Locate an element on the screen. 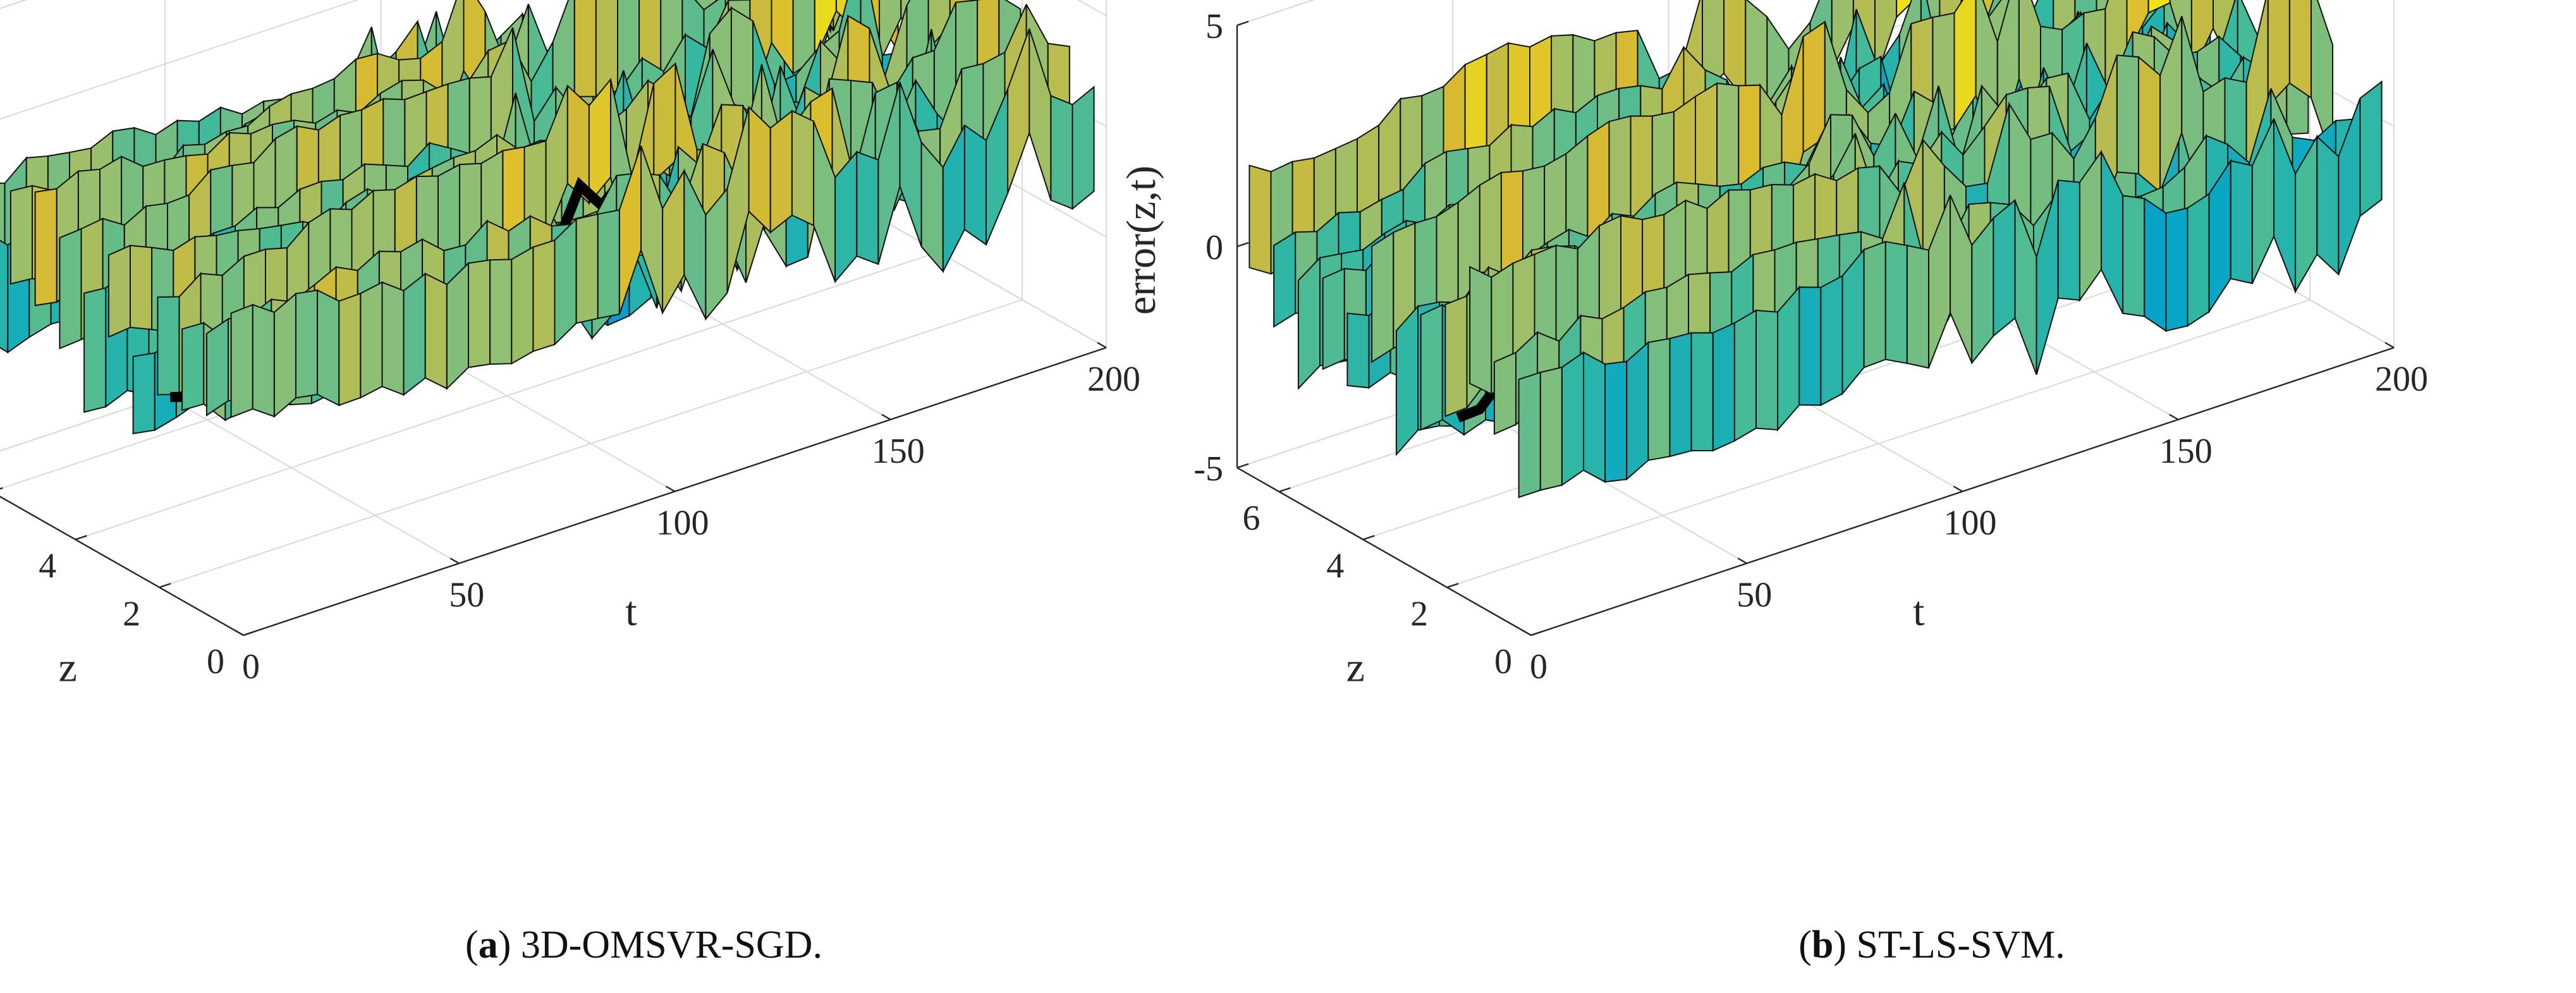 The height and width of the screenshot is (993, 2576). caption-b-text: ST-LS-SVM. is located at coordinates (1960, 944).